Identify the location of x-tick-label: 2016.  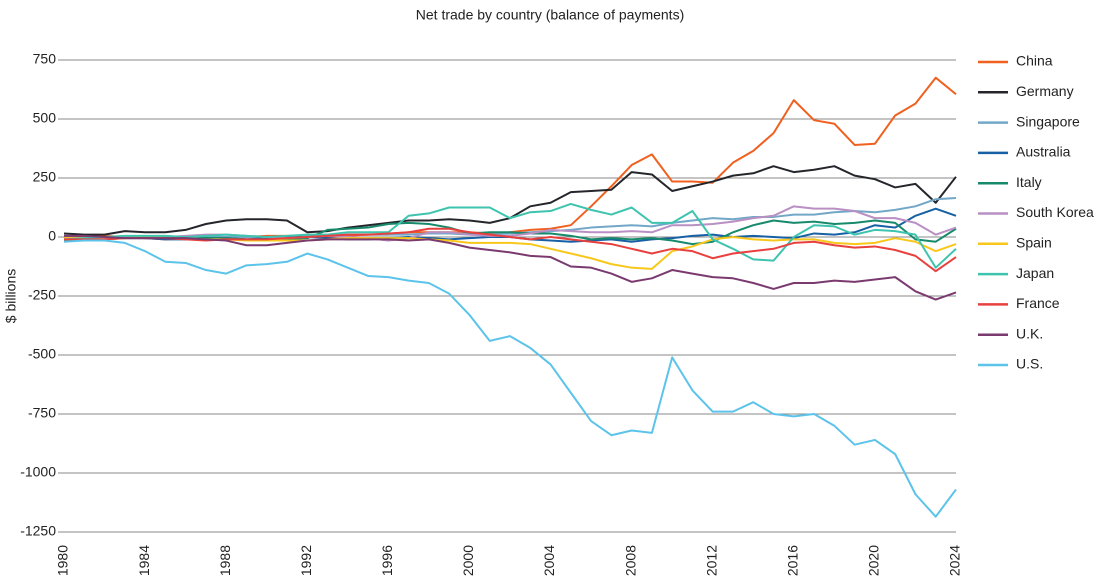
(793, 560).